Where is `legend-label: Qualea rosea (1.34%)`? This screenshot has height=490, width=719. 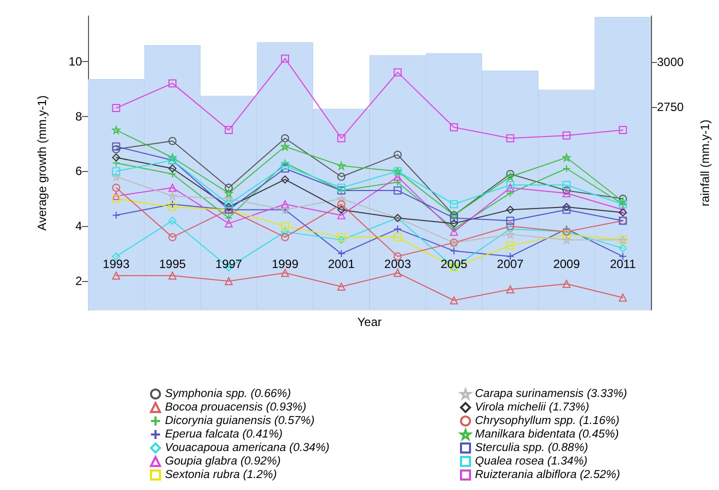 legend-label: Qualea rosea (1.34%) is located at coordinates (531, 462).